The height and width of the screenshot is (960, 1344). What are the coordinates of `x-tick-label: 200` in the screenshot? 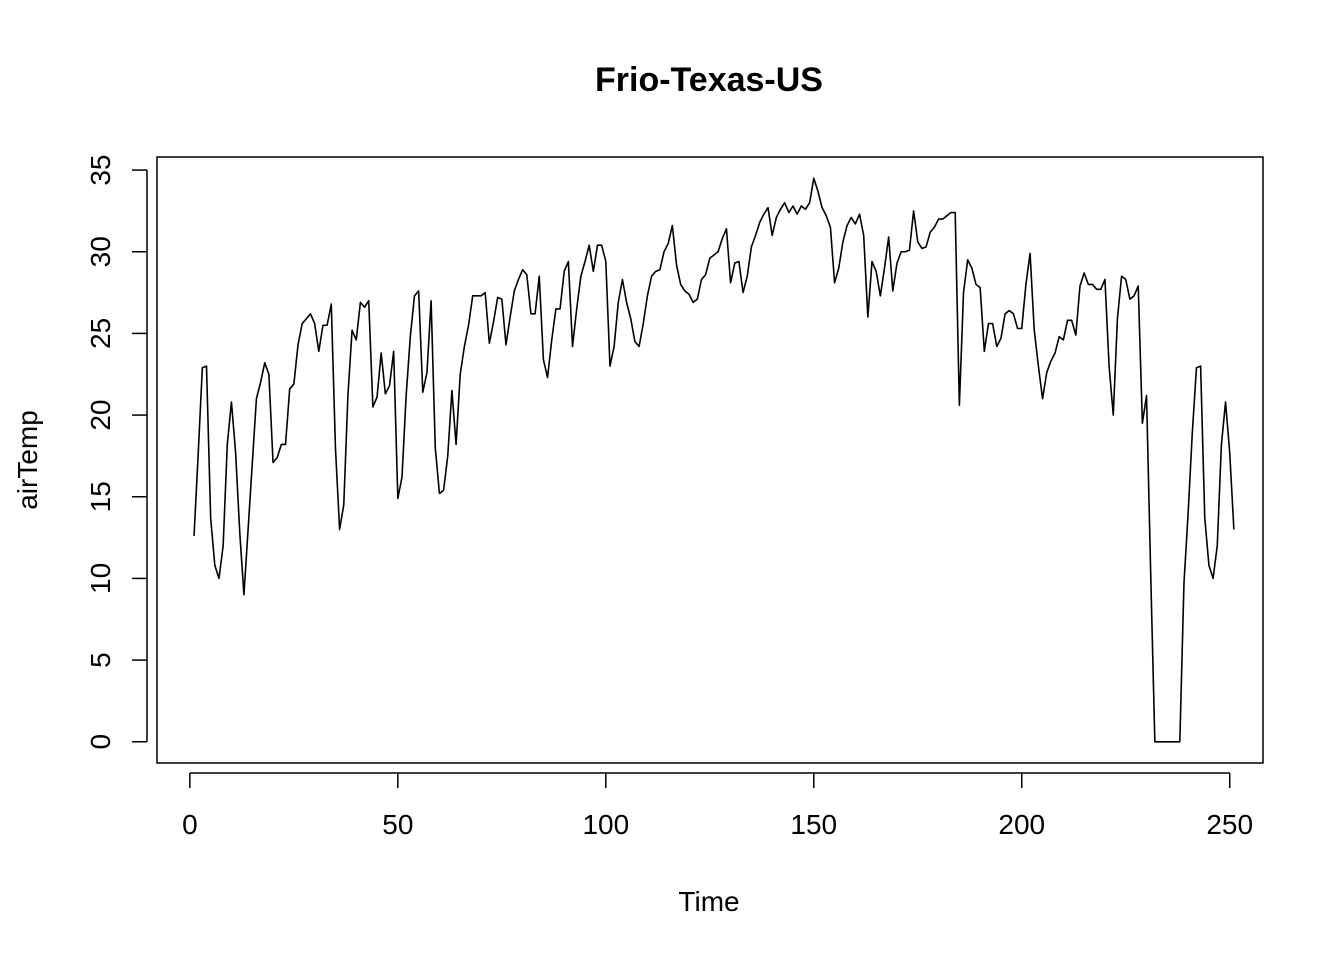 It's located at (1021, 824).